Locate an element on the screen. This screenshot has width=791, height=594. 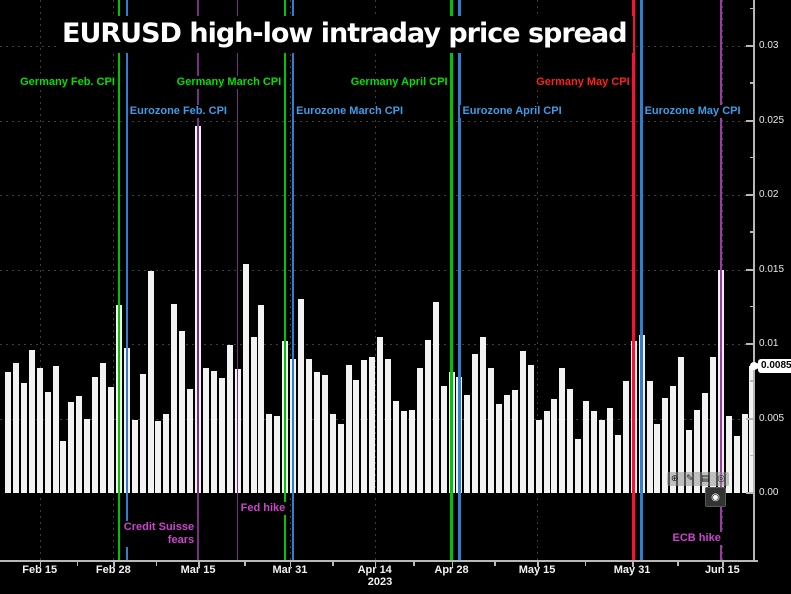
x-axis-label: Mar 15 is located at coordinates (198, 570).